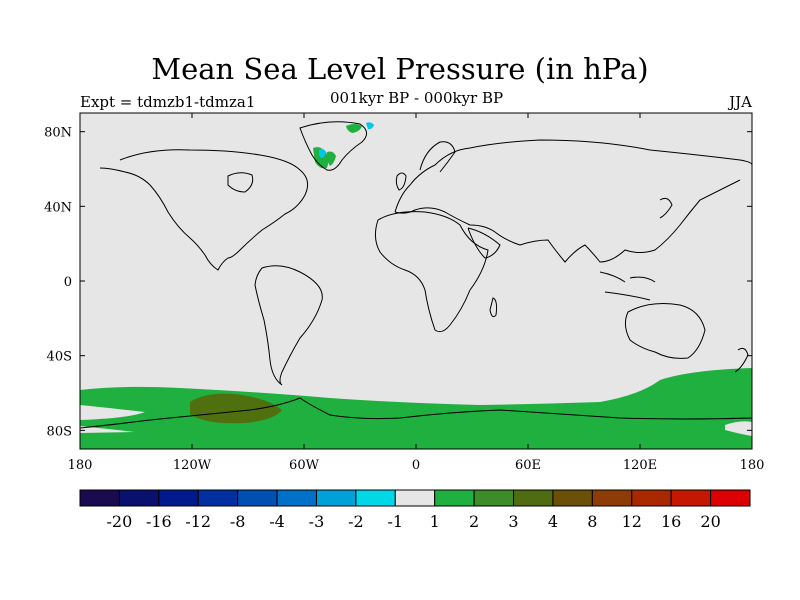  What do you see at coordinates (437, 157) in the screenshot?
I see `coastline-scandinavia` at bounding box center [437, 157].